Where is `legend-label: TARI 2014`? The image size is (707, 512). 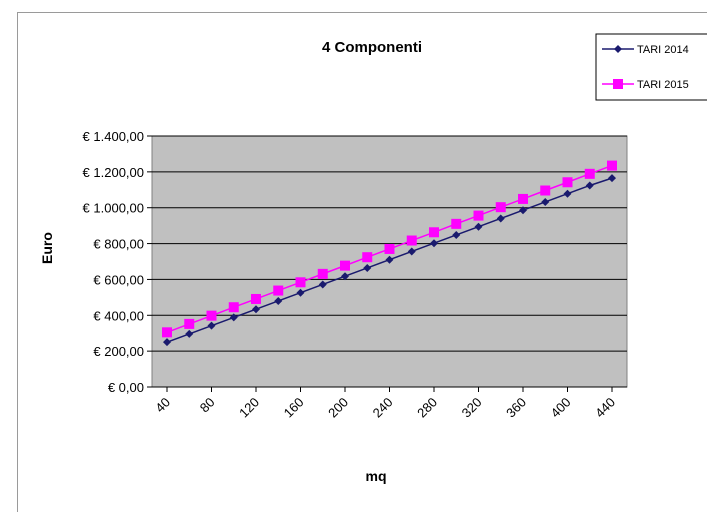
legend-label: TARI 2014 is located at coordinates (663, 50).